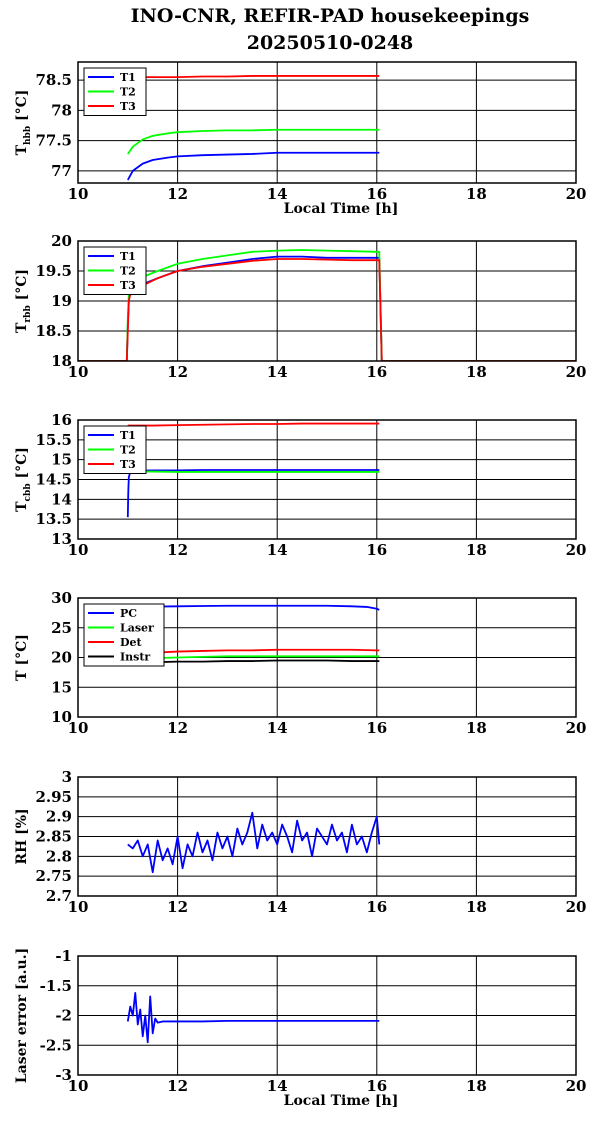 This screenshot has width=595, height=1134. I want to click on series-line-pc, so click(253, 607).